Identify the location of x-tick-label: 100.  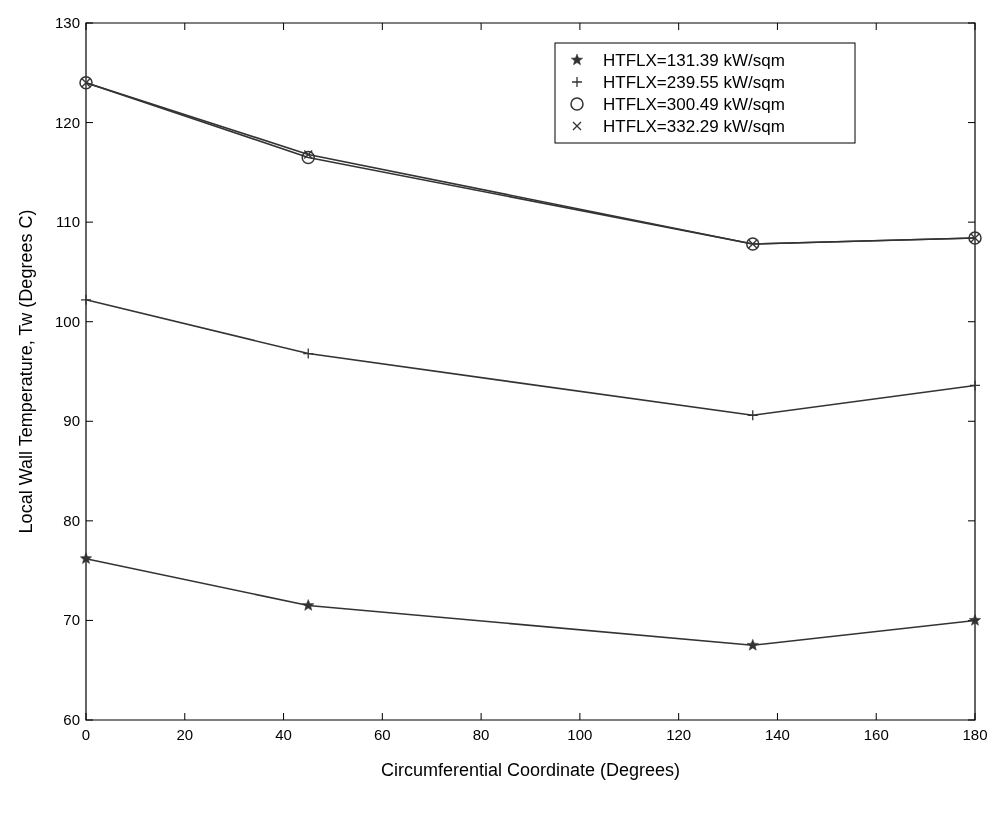
(580, 734).